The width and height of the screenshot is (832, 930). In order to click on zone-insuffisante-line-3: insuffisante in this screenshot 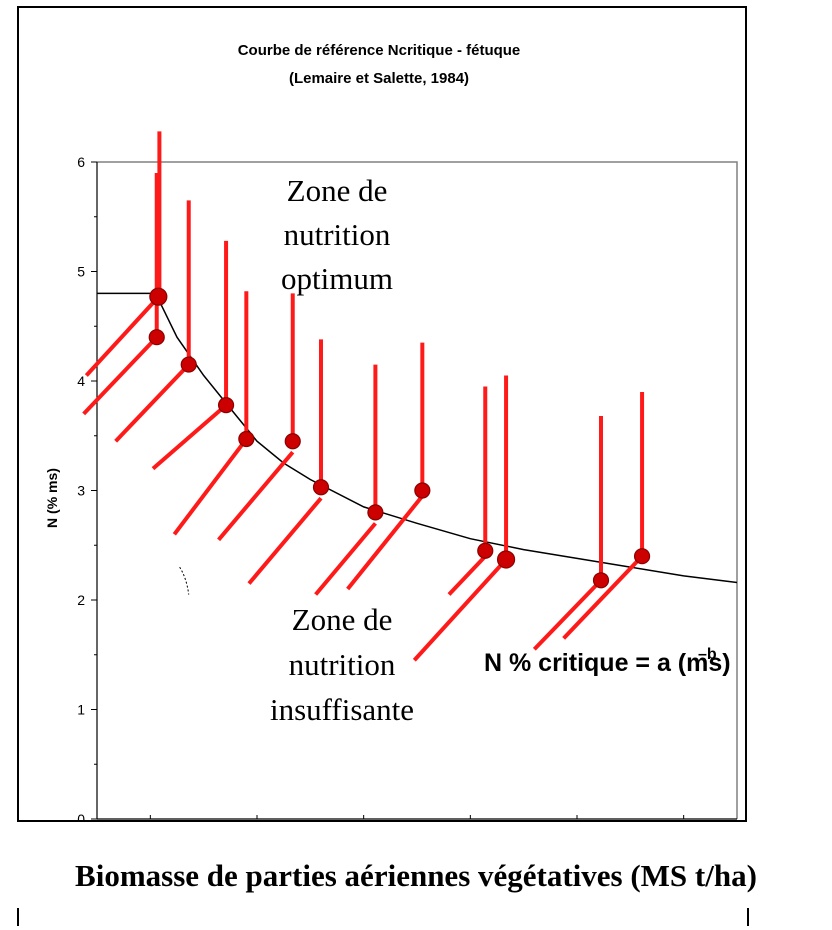, I will do `click(342, 709)`.